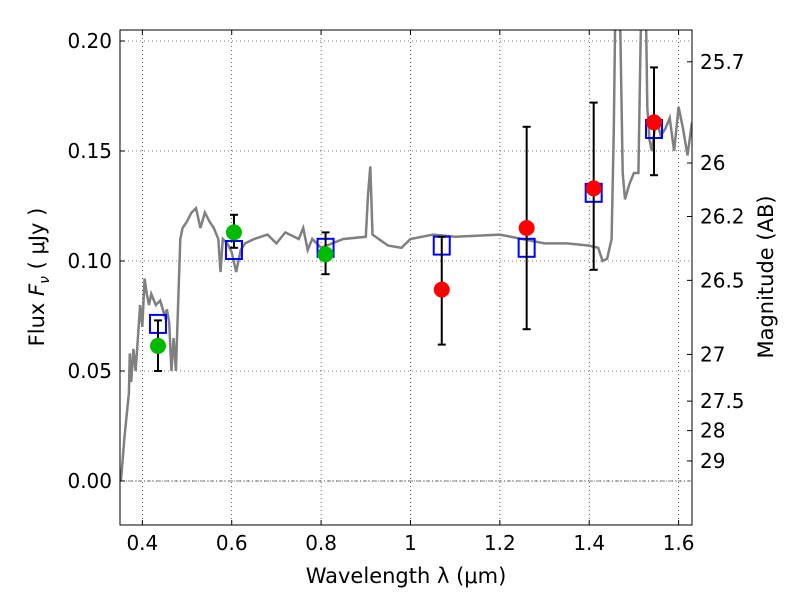 Image resolution: width=800 pixels, height=604 pixels. Describe the element at coordinates (712, 431) in the screenshot. I see `mag-tick-label: 28` at that location.